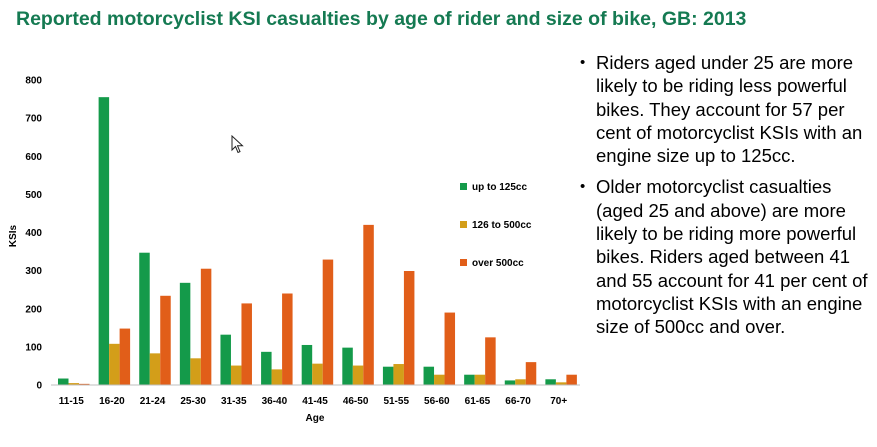  Describe the element at coordinates (518, 401) in the screenshot. I see `x-tick-label: 66-70` at that location.